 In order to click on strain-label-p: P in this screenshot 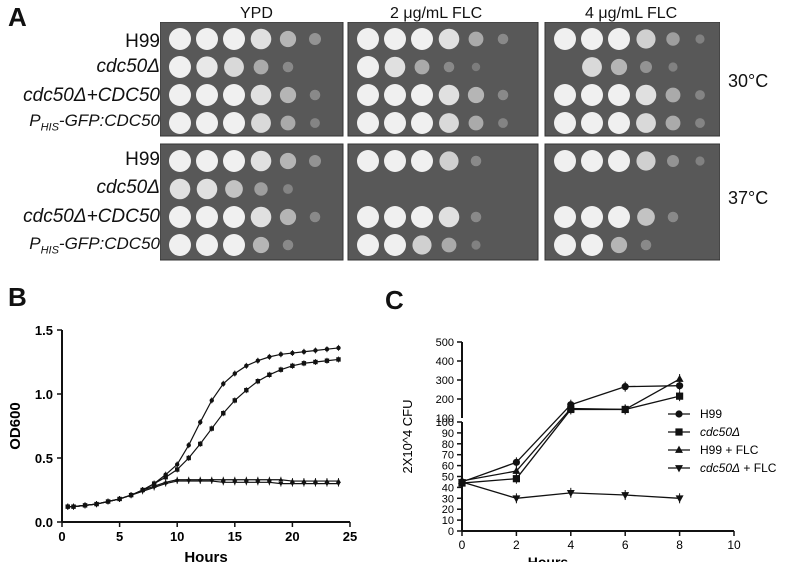, I will do `click(35, 243)`.